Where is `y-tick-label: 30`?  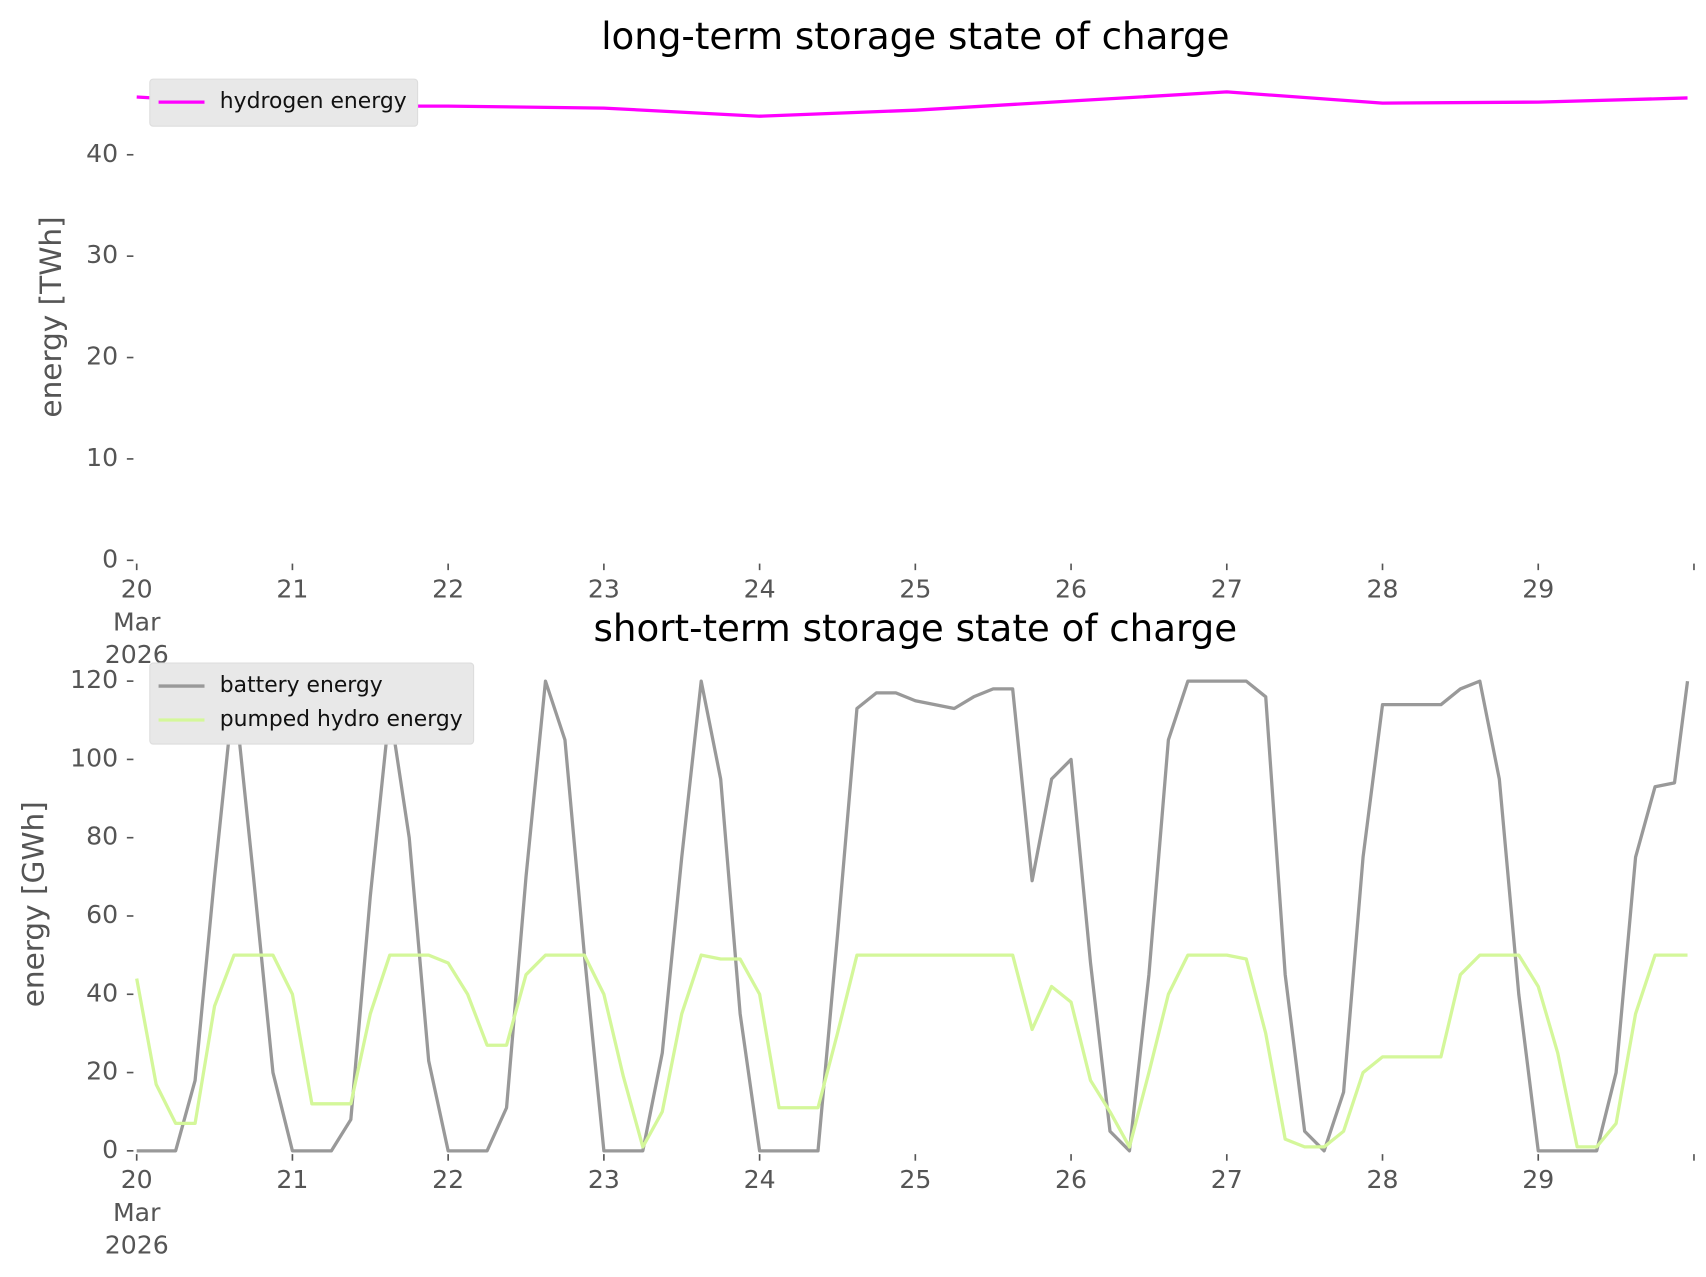
y-tick-label: 30 is located at coordinates (102, 254).